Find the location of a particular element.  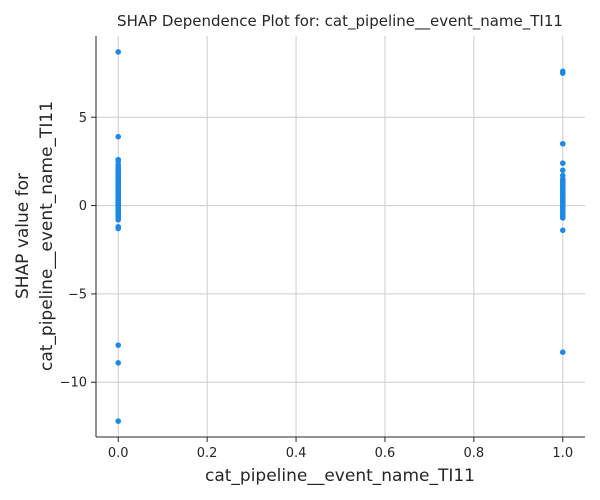

x-tick-label: 0.8 is located at coordinates (474, 453).